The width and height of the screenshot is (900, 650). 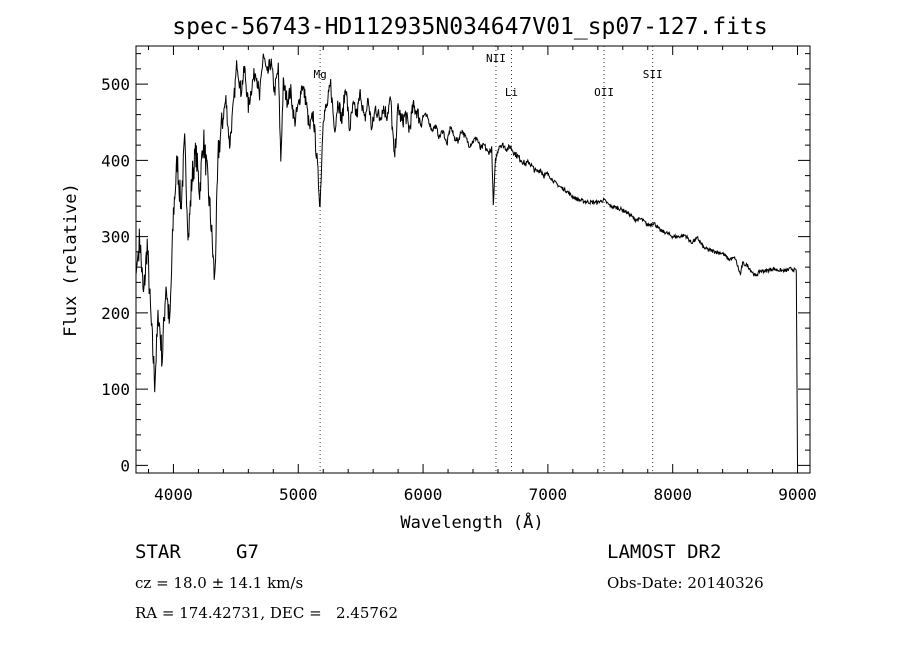 What do you see at coordinates (125, 465) in the screenshot?
I see `y-tick-label: 0` at bounding box center [125, 465].